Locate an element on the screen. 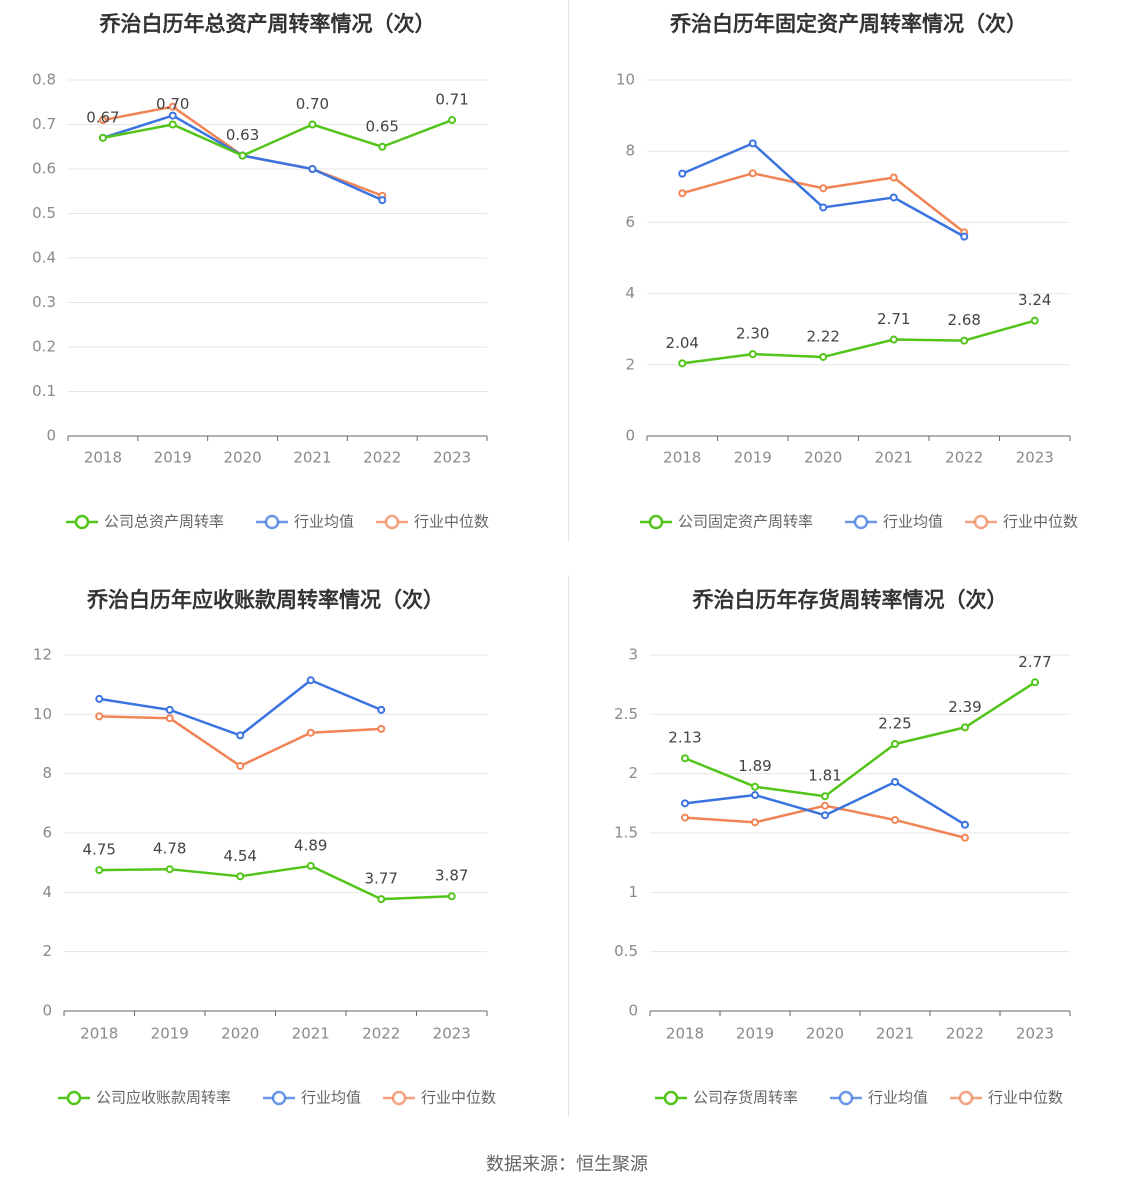  data-label: 0.67 is located at coordinates (102, 117).